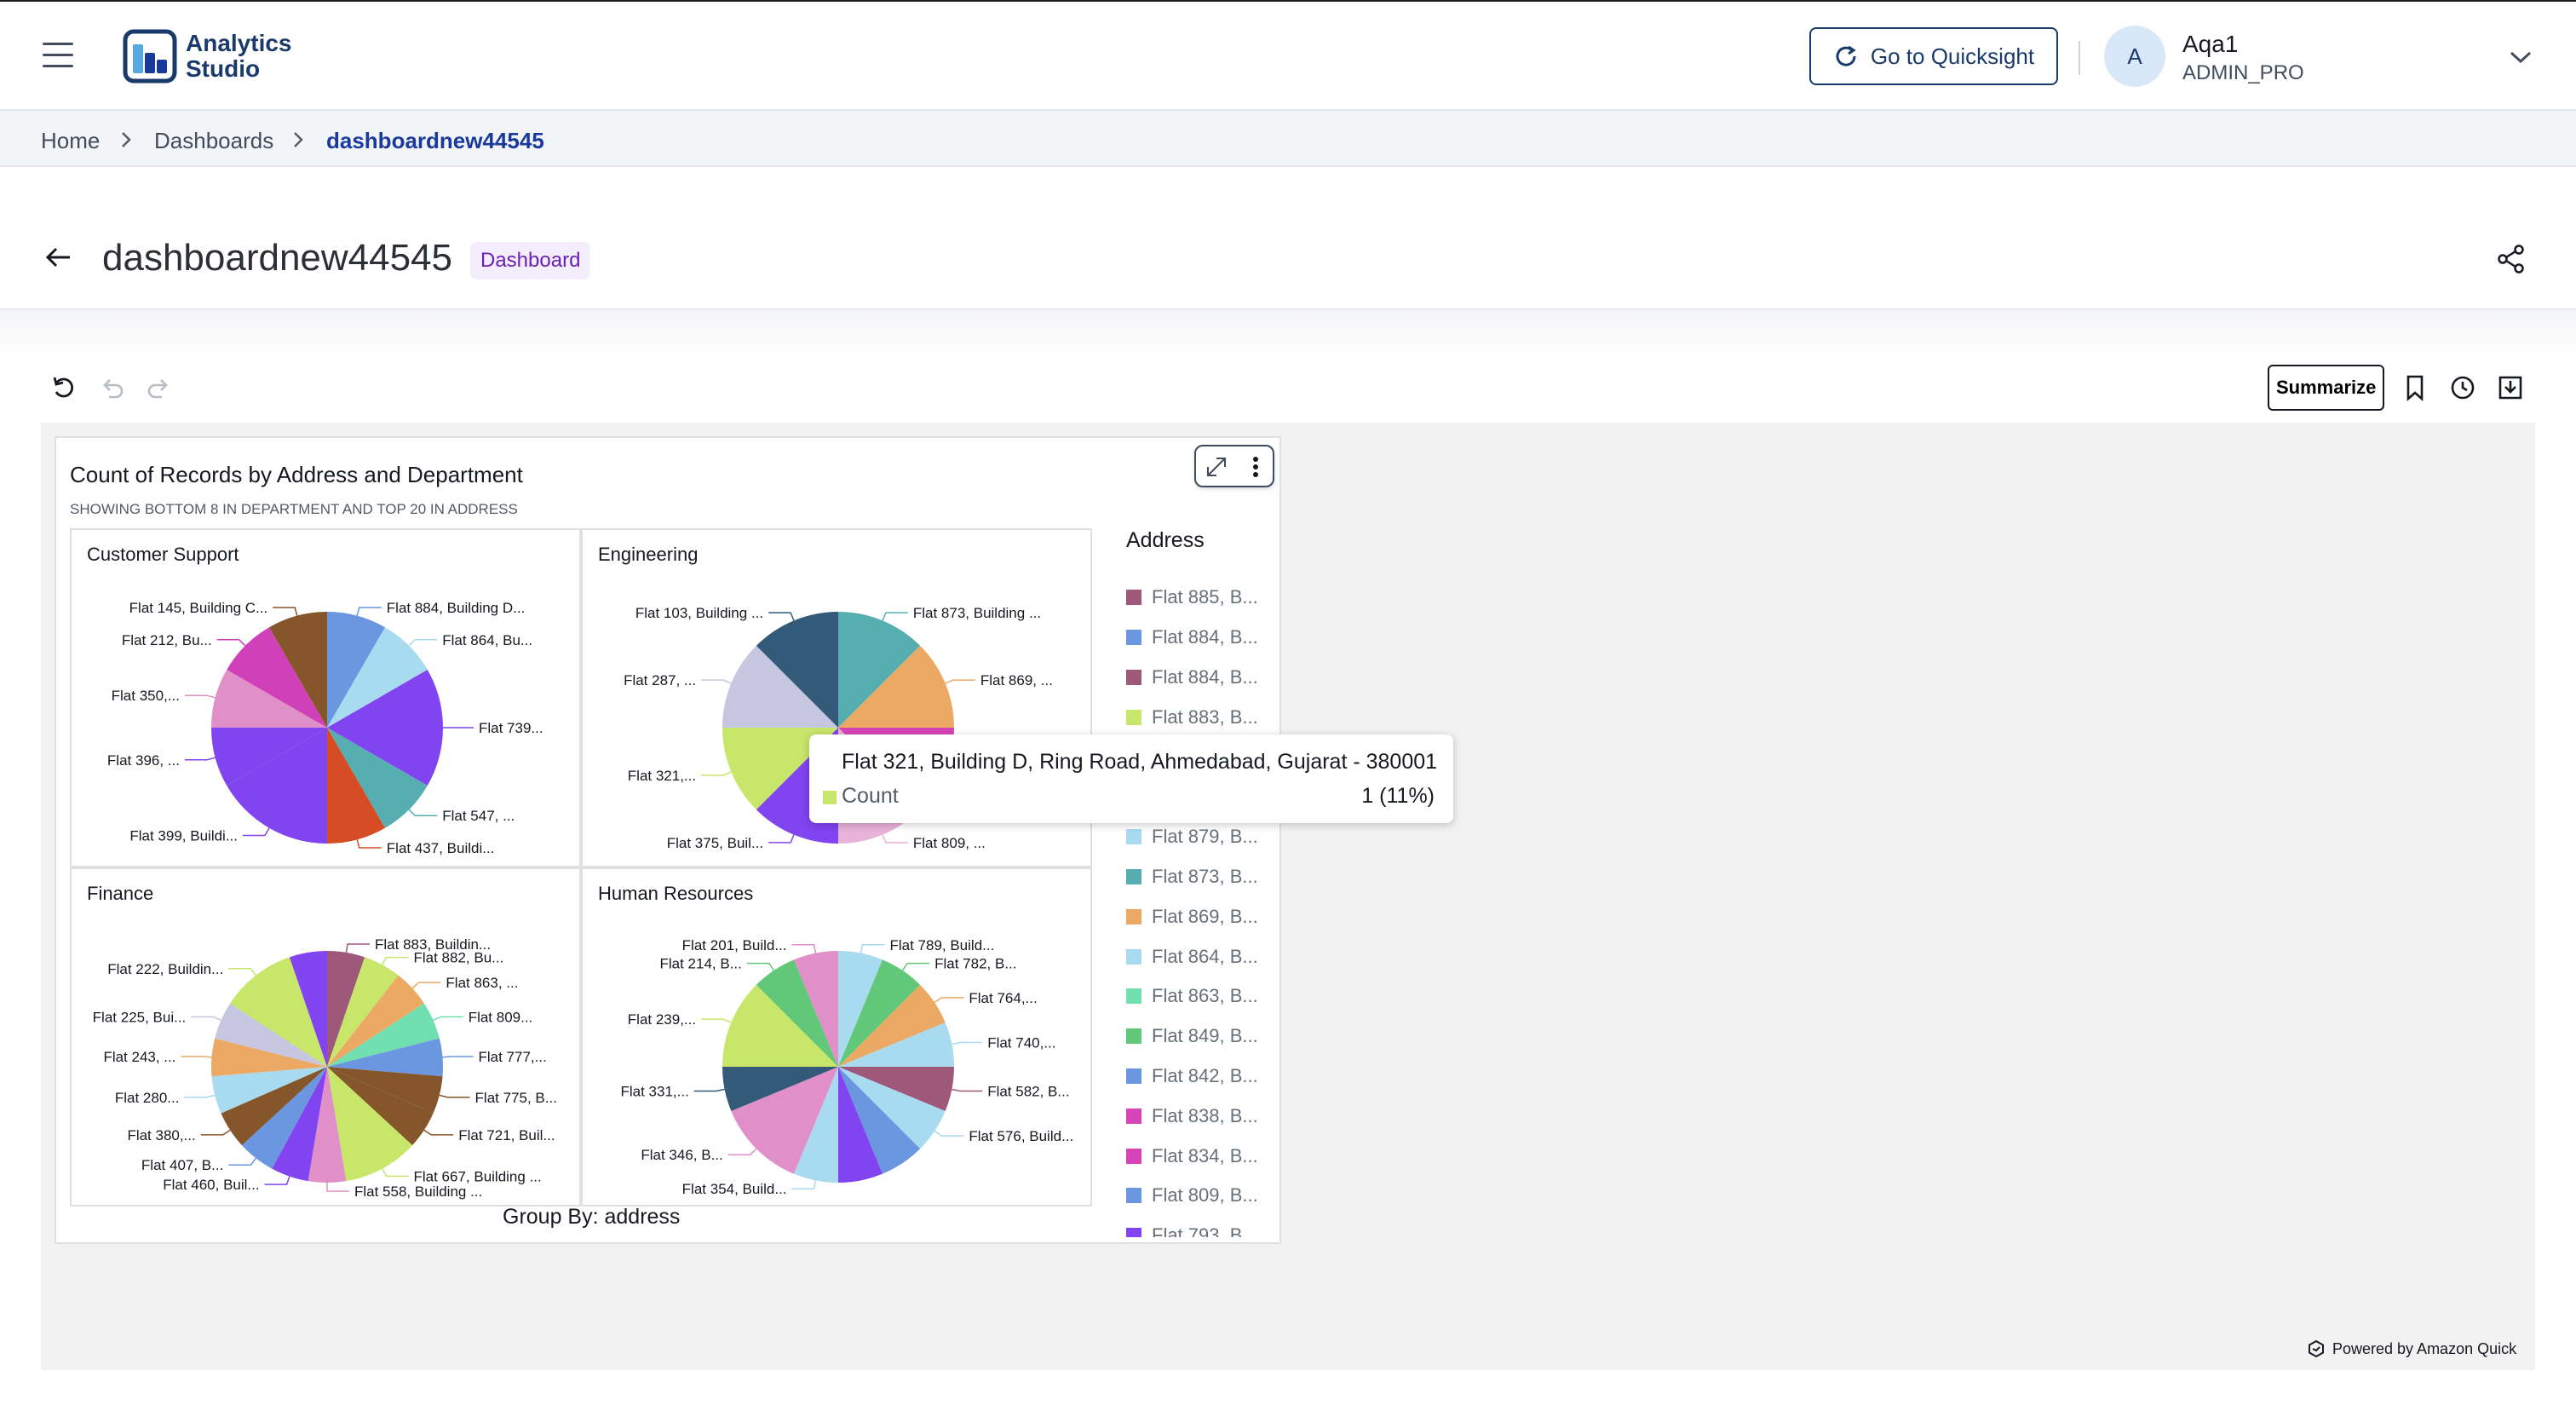  Describe the element at coordinates (2521, 57) in the screenshot. I see `chevron-down-icon` at that location.